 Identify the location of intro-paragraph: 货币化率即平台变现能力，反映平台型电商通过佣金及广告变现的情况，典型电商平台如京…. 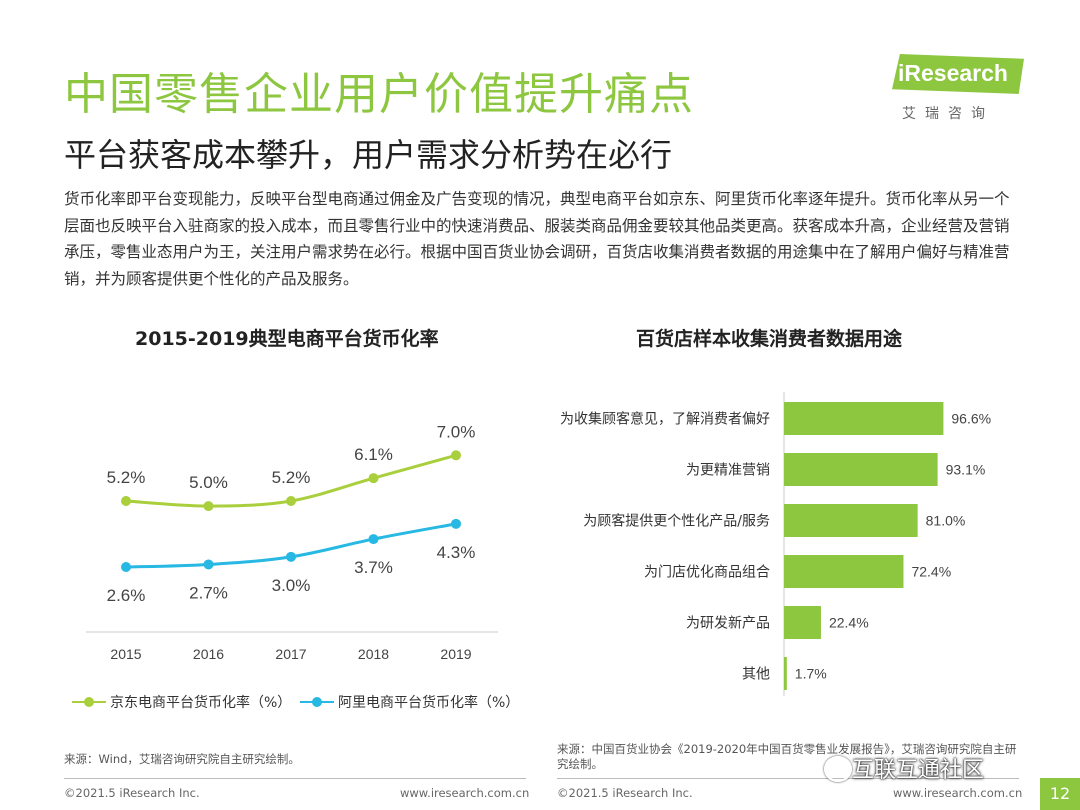
(537, 239).